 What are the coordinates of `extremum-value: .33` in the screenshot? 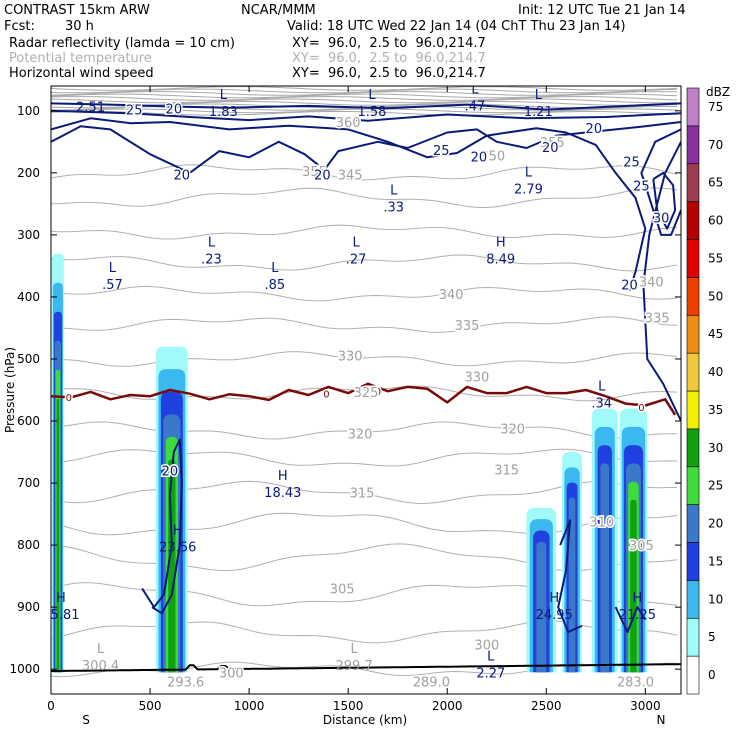 It's located at (393, 207).